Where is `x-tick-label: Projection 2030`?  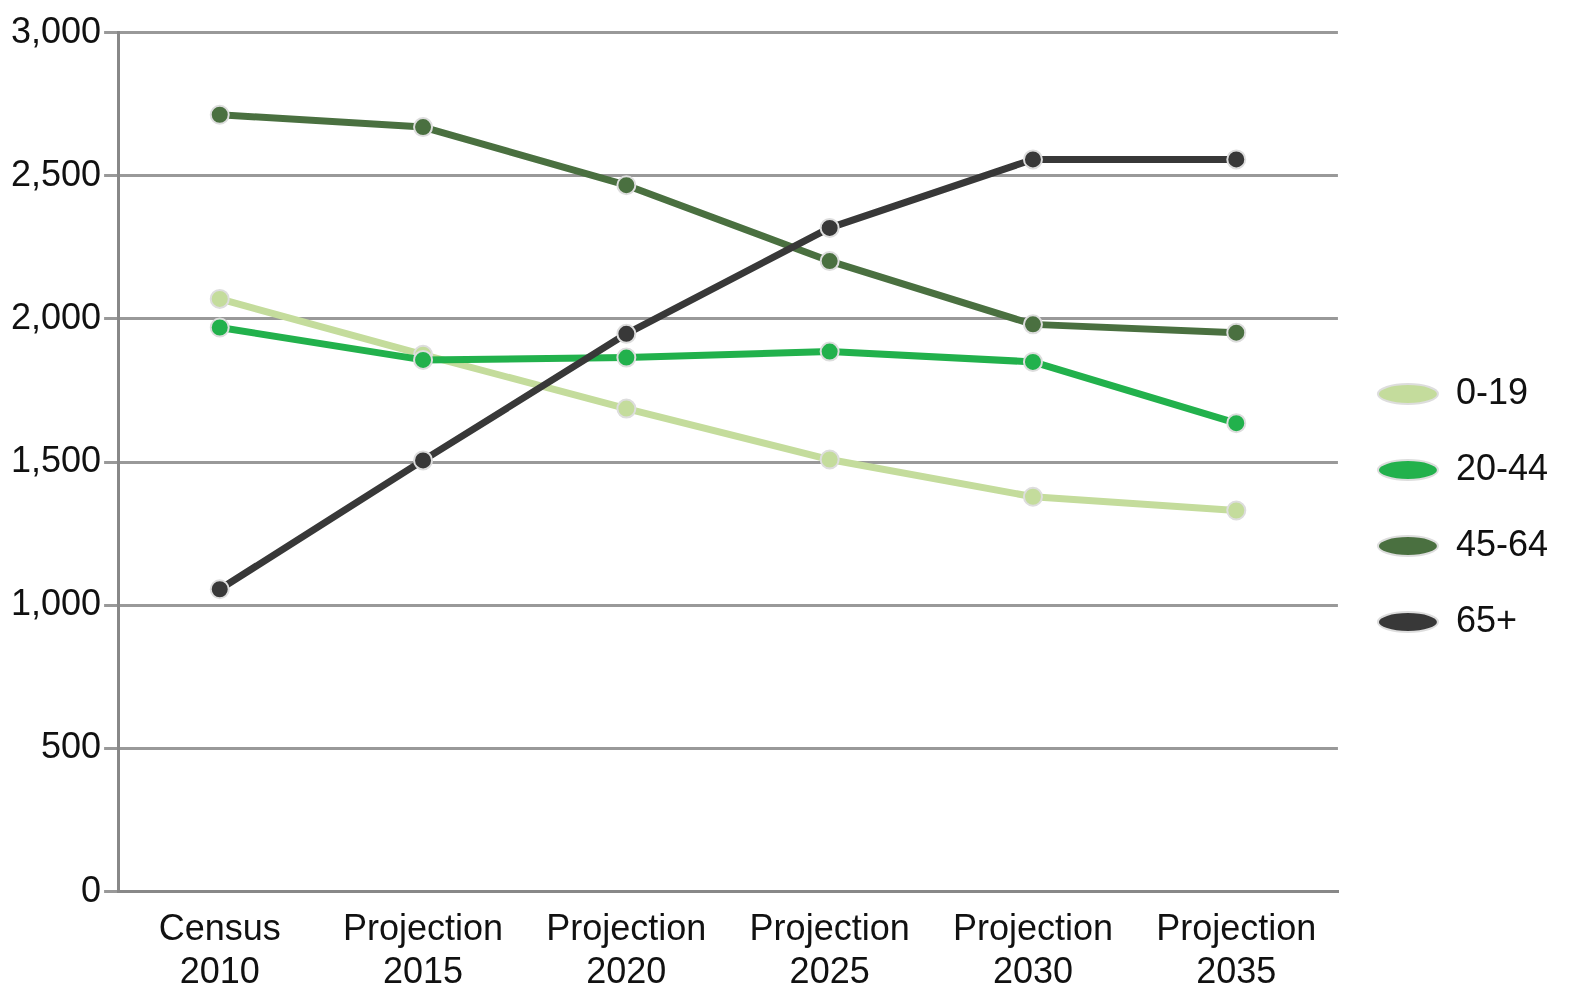
x-tick-label: Projection 2030 is located at coordinates (1033, 949).